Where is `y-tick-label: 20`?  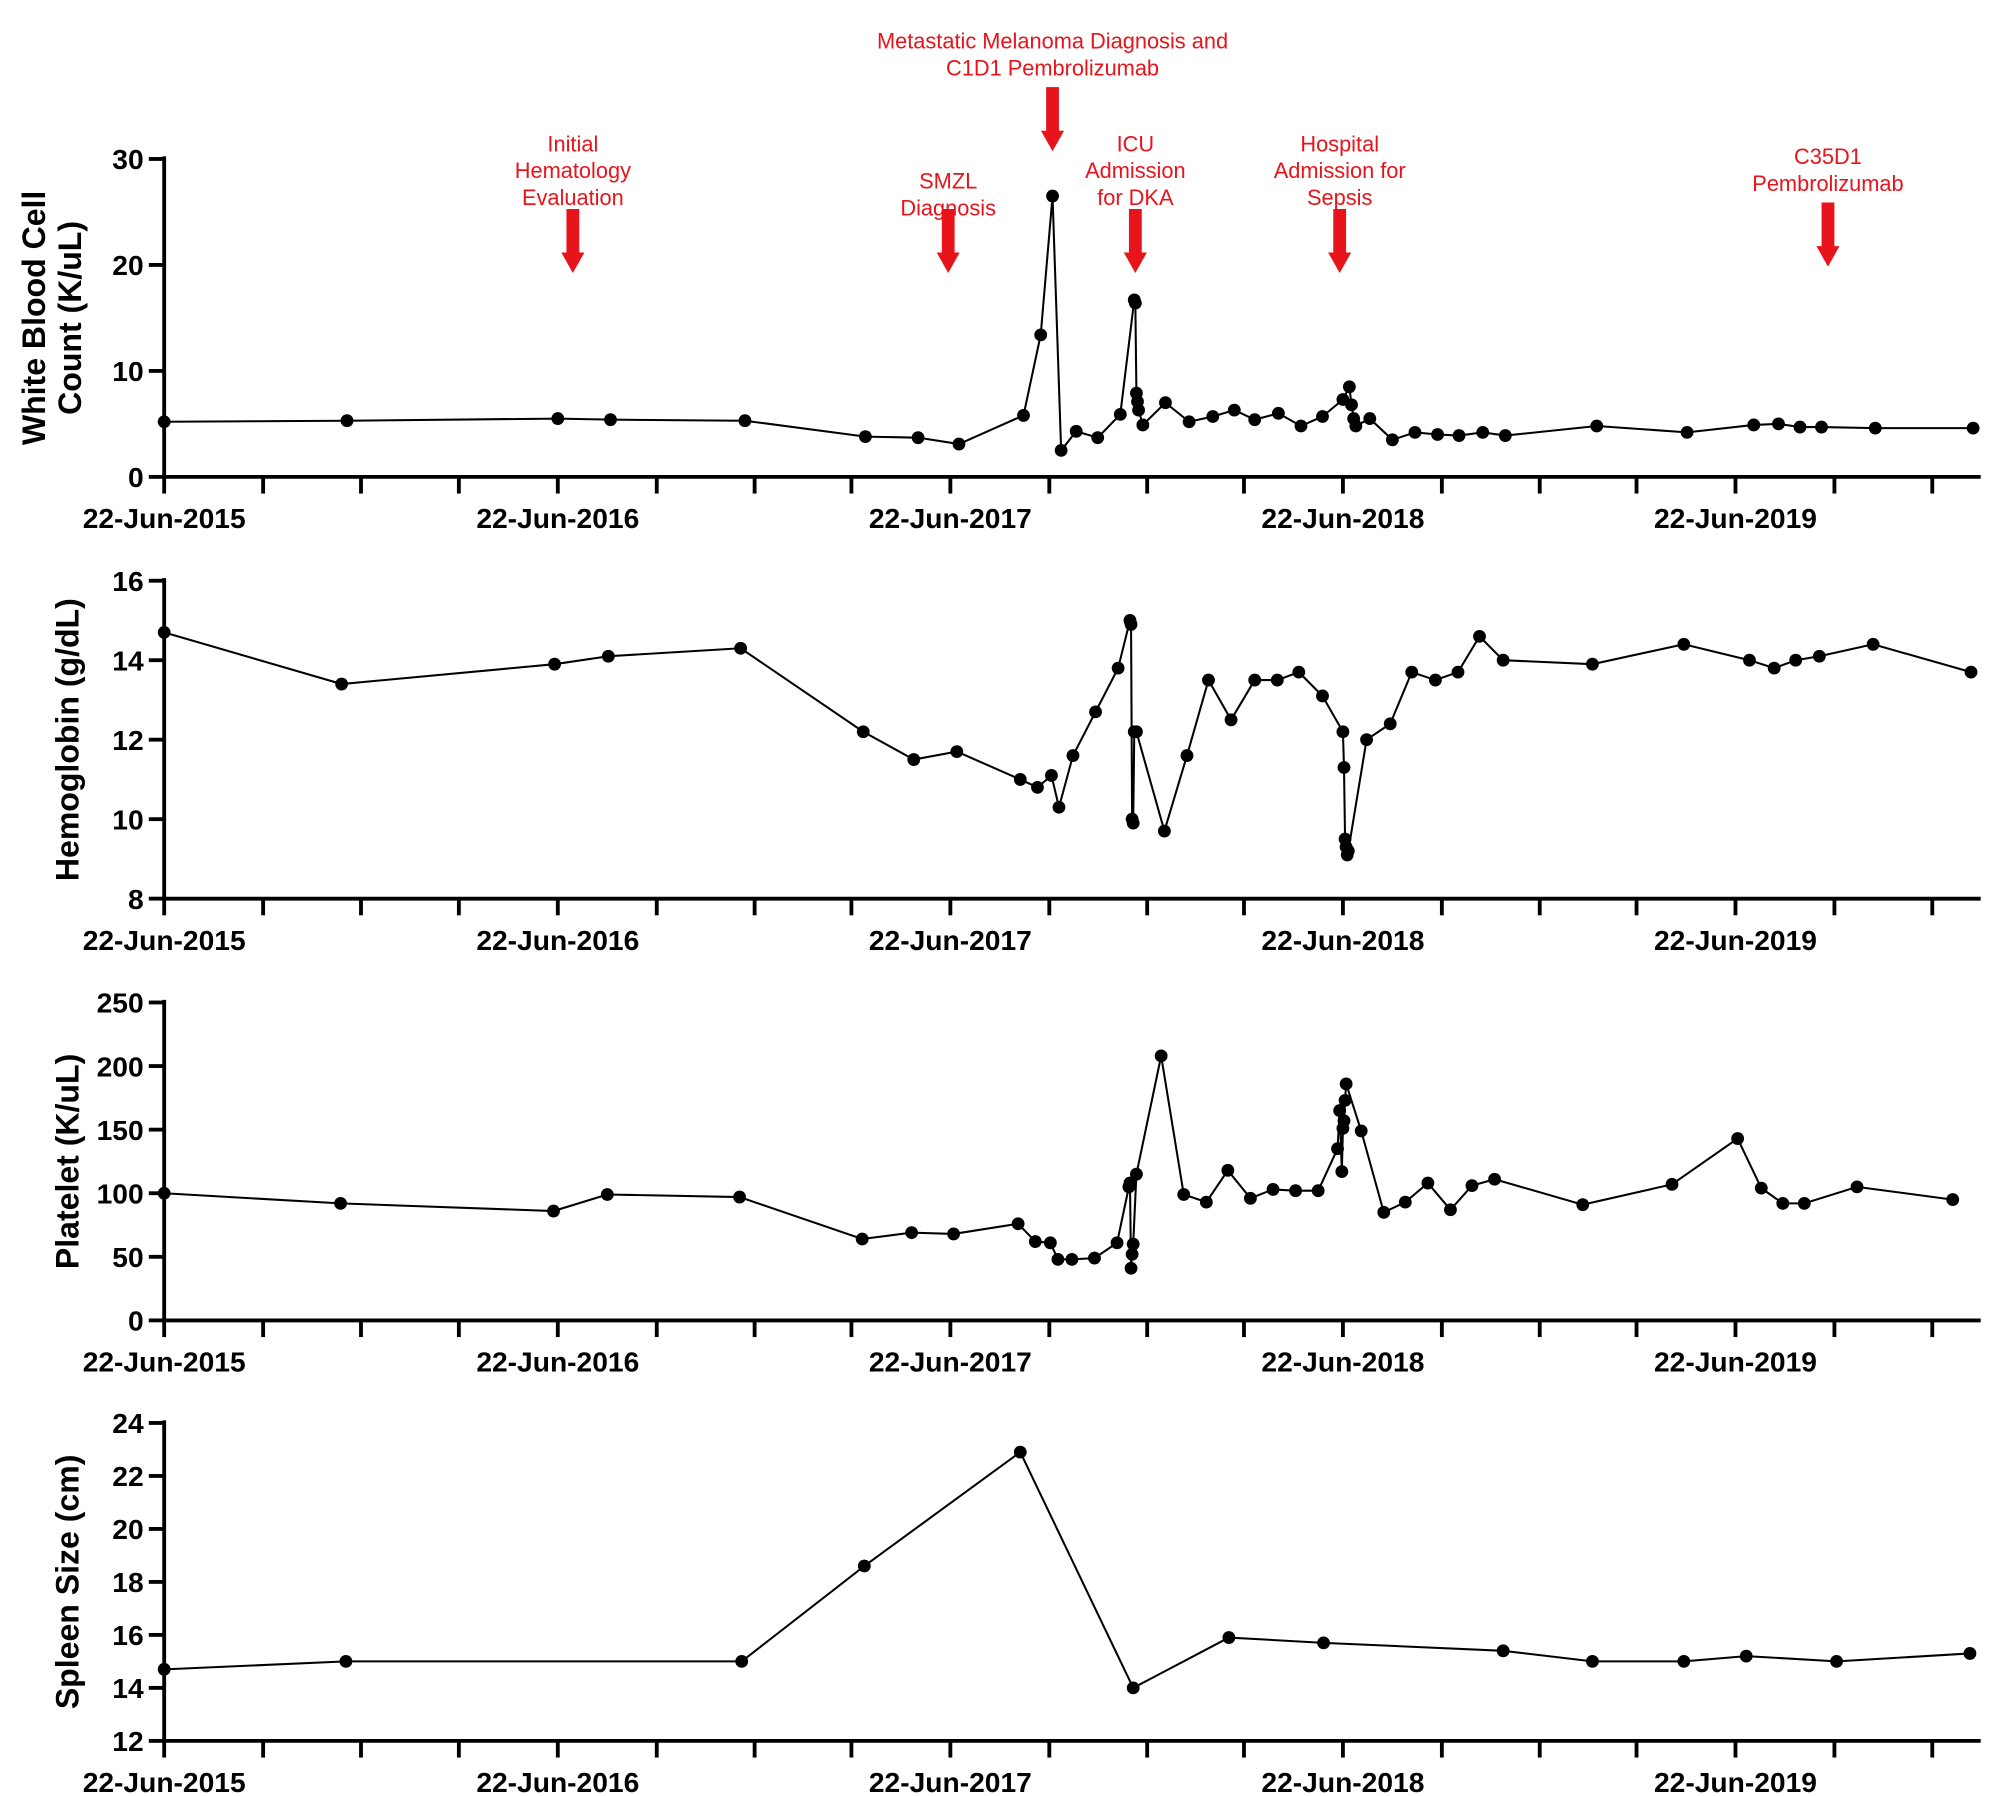
y-tick-label: 20 is located at coordinates (127, 265).